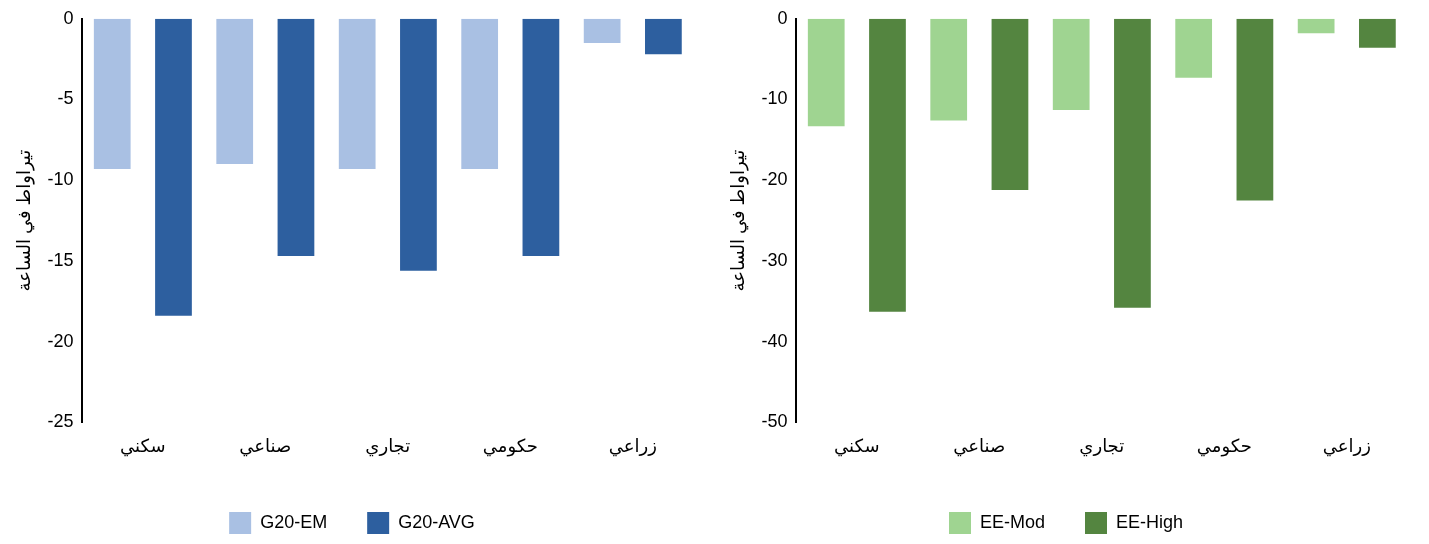 The width and height of the screenshot is (1429, 544). What do you see at coordinates (774, 259) in the screenshot?
I see `y-tick-label: -30` at bounding box center [774, 259].